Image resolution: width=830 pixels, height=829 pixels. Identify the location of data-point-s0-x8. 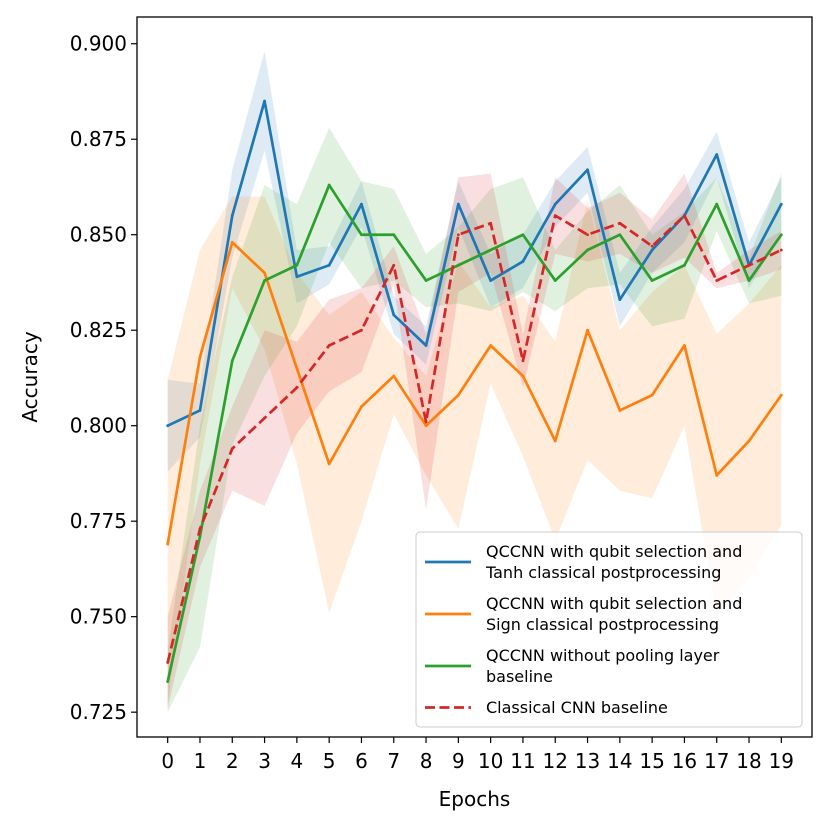
(426, 345).